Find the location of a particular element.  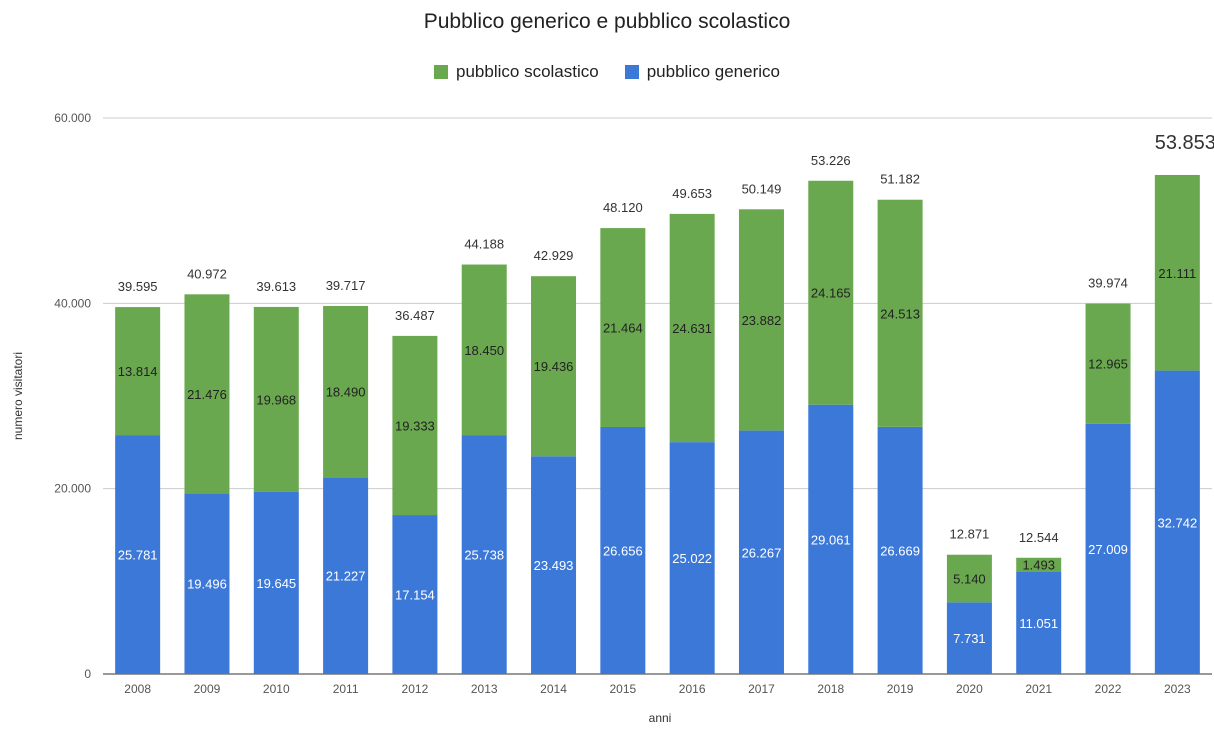

data-label-generico: 26.267 is located at coordinates (762, 552).